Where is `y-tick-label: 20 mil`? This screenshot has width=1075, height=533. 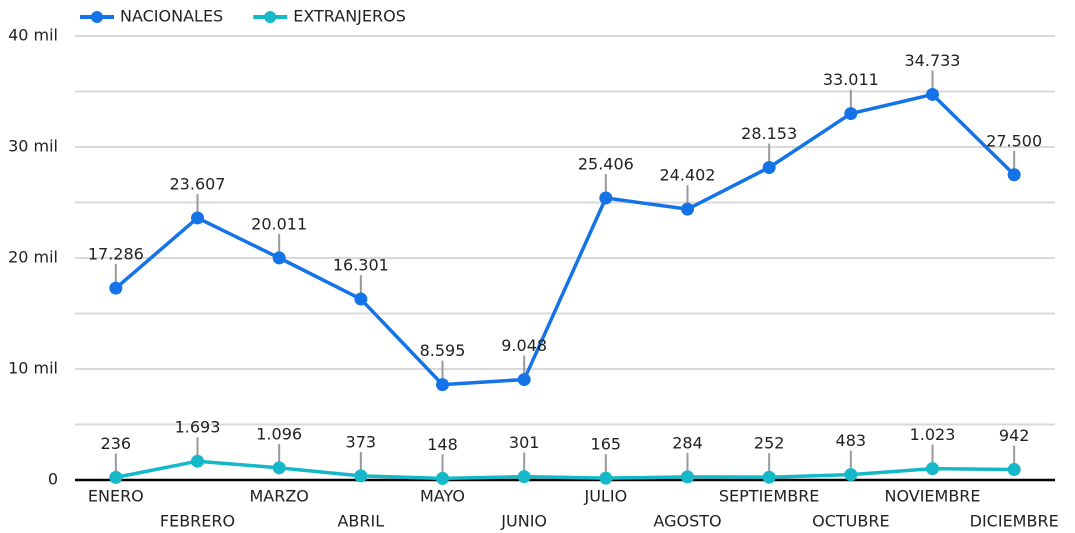 y-tick-label: 20 mil is located at coordinates (33, 257).